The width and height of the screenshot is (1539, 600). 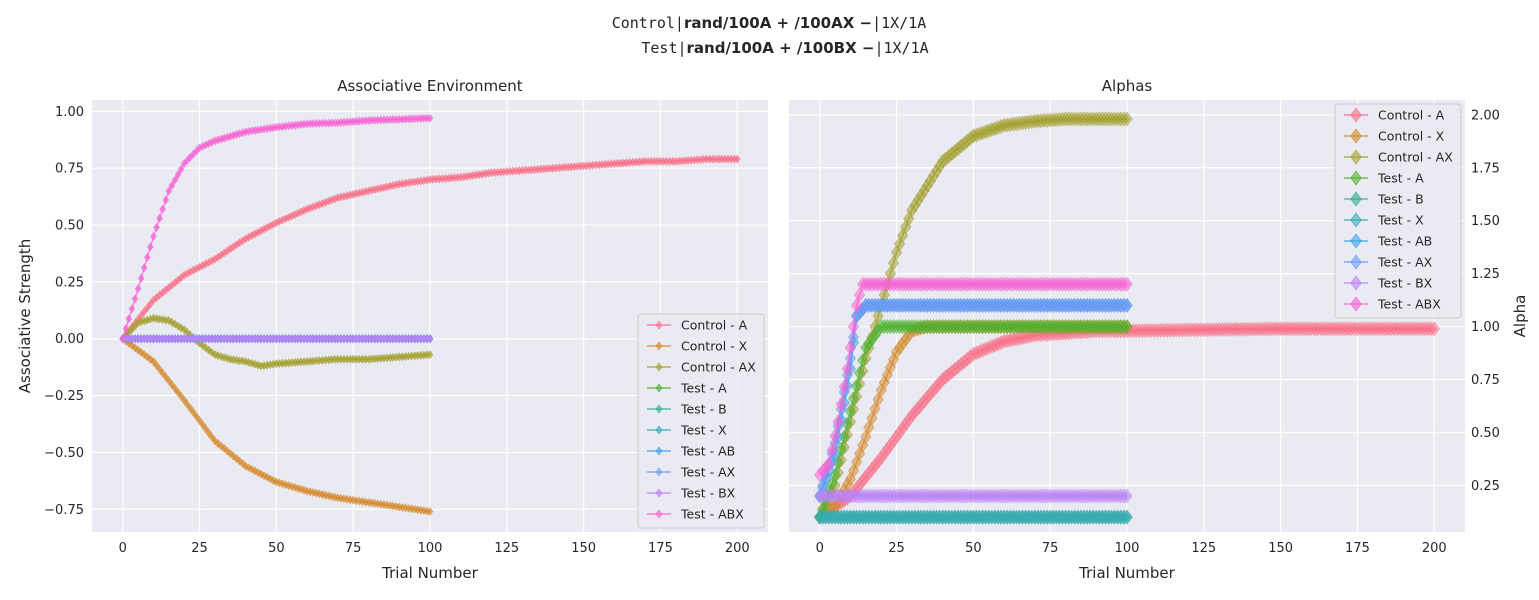 I want to click on x-tick-label: 100, so click(x=430, y=548).